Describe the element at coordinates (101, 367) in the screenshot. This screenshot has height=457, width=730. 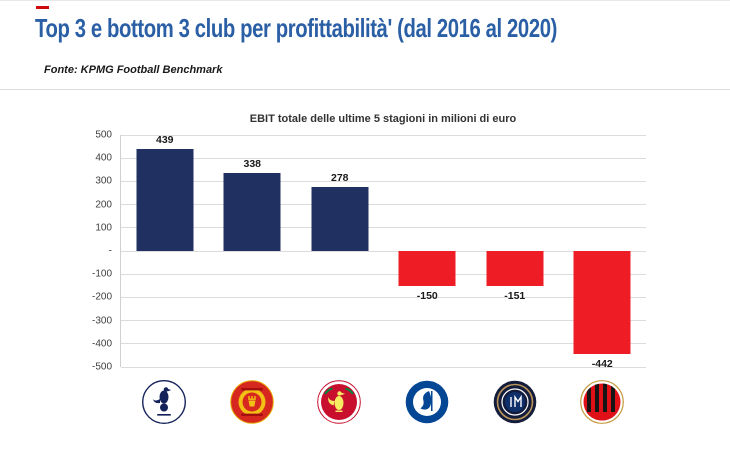
I see `y-tick-label: -500` at that location.